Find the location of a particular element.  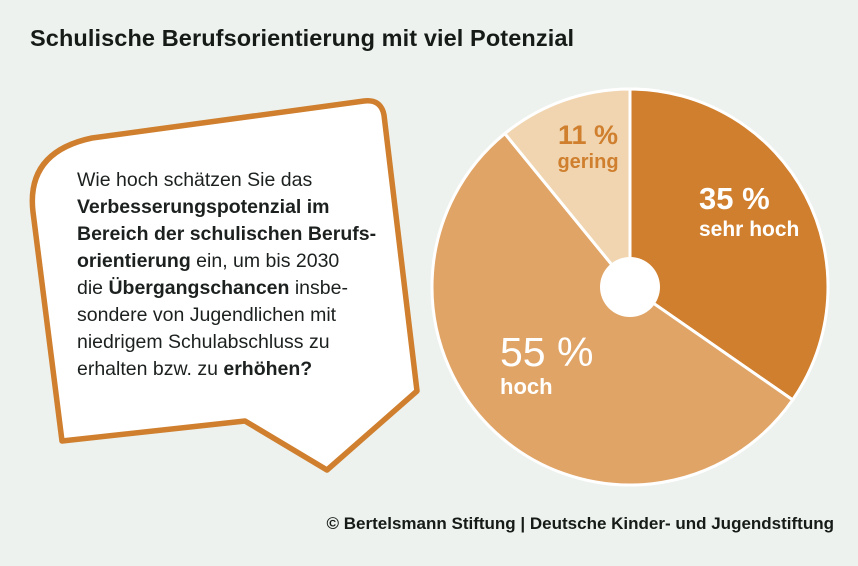

question-line: die Übergangschancen insbe- is located at coordinates (212, 288).